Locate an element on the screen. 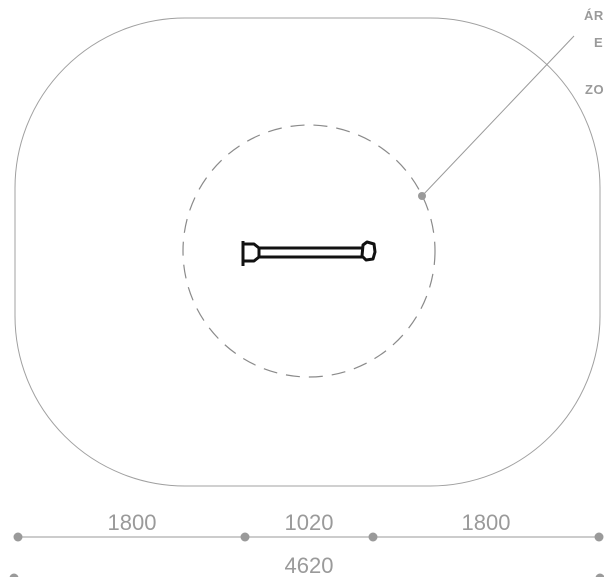 The image size is (604, 577). callout-line-3: ZO is located at coordinates (594, 89).